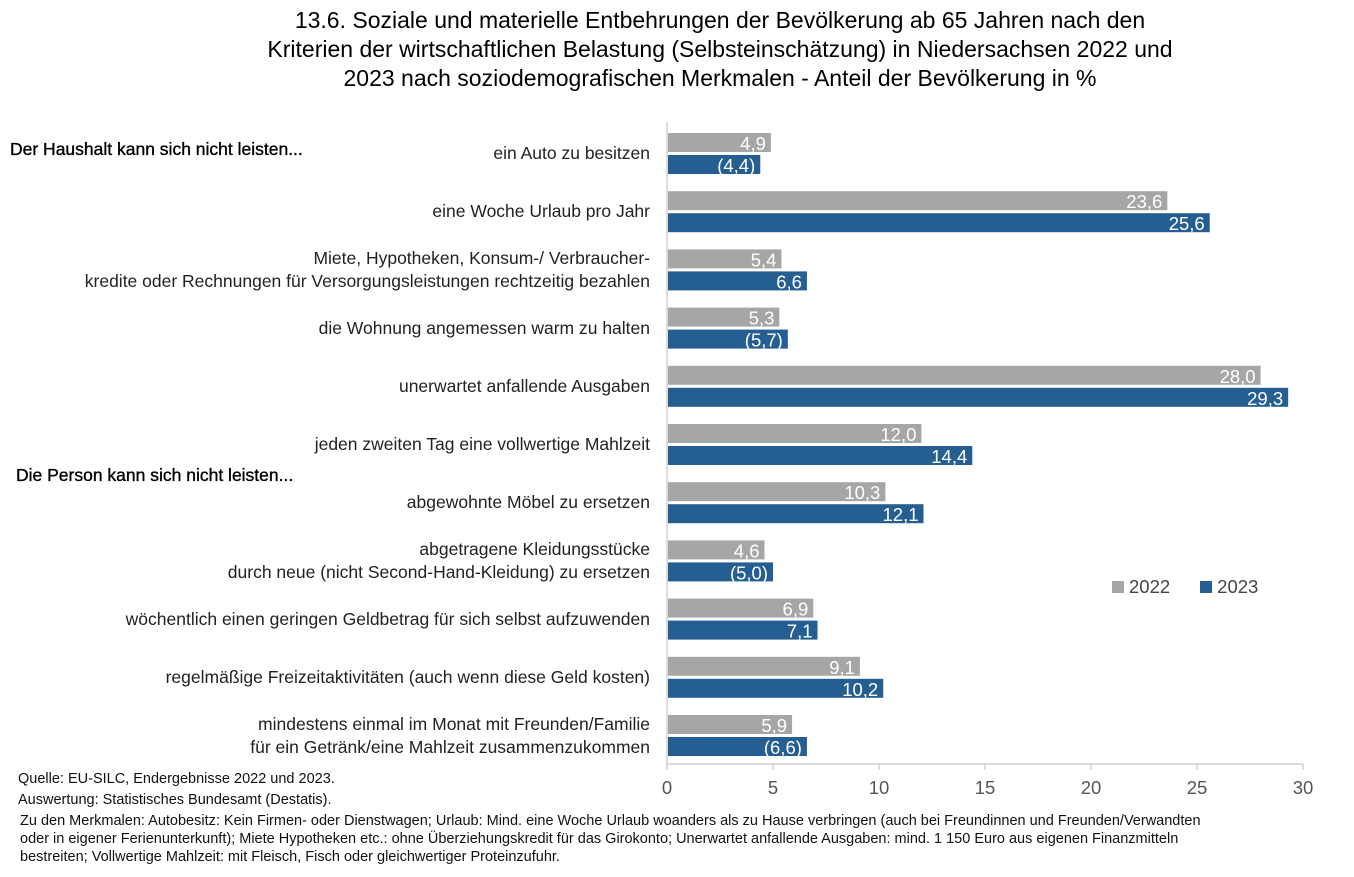 Image resolution: width=1354 pixels, height=877 pixels. Describe the element at coordinates (789, 281) in the screenshot. I see `data-label-2023: 6,6` at that location.